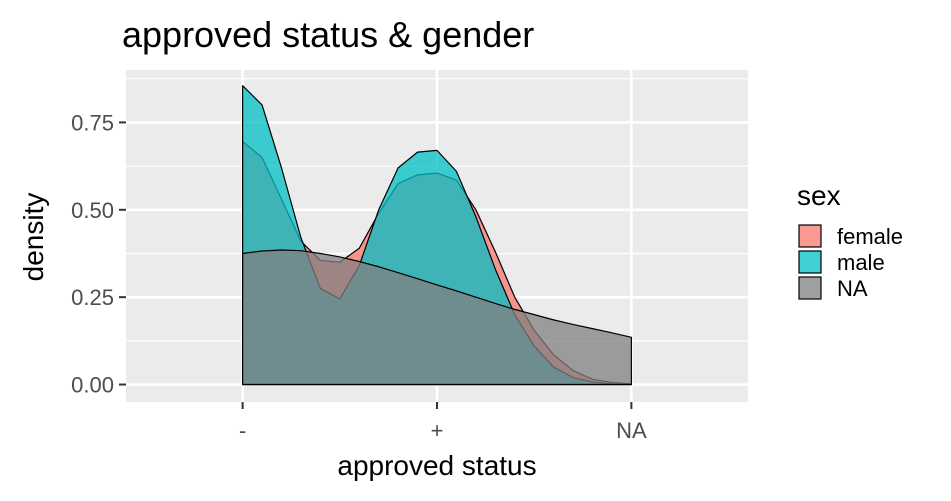 This screenshot has height=501, width=951. What do you see at coordinates (242, 430) in the screenshot?
I see `x-tick-label: -` at bounding box center [242, 430].